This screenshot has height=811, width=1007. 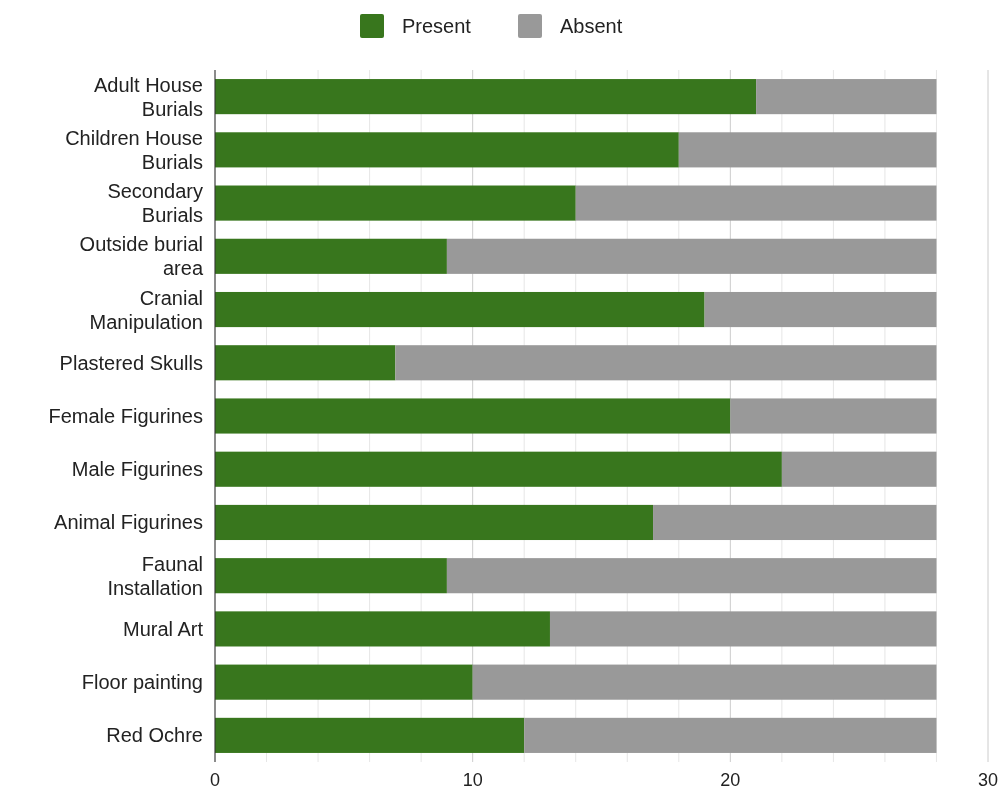 What do you see at coordinates (148, 96) in the screenshot?
I see `y-tick-label: Adult House Burials` at bounding box center [148, 96].